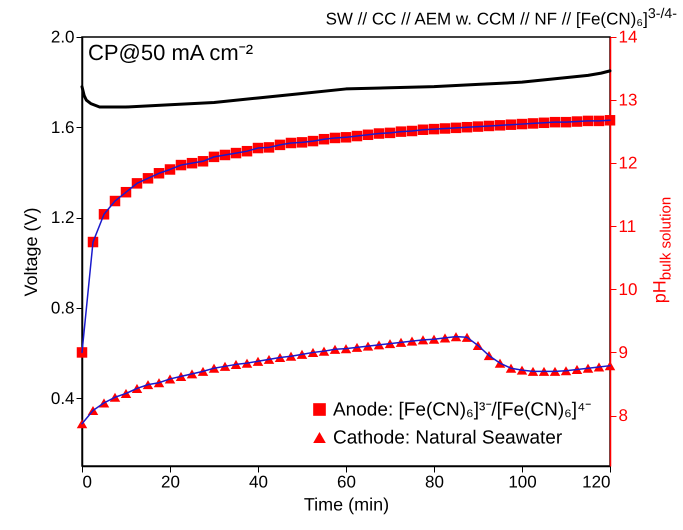  What do you see at coordinates (30, 252) in the screenshot?
I see `y-axis-title: Voltage (V)` at bounding box center [30, 252].